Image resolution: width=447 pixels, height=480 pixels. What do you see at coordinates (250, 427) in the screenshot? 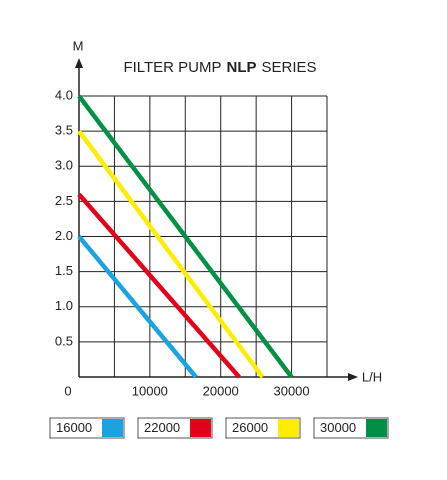
I see `legend-label: 26000` at bounding box center [250, 427].